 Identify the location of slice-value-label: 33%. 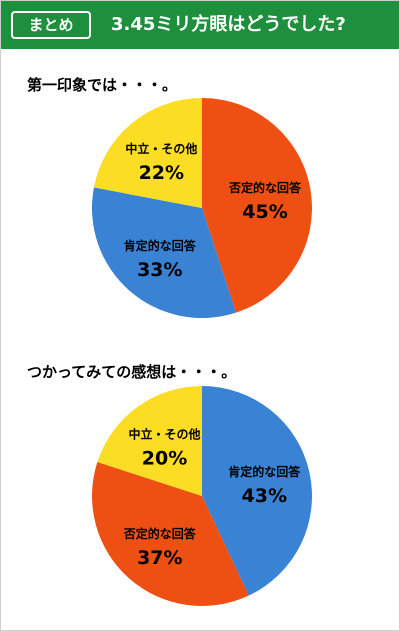
(159, 270).